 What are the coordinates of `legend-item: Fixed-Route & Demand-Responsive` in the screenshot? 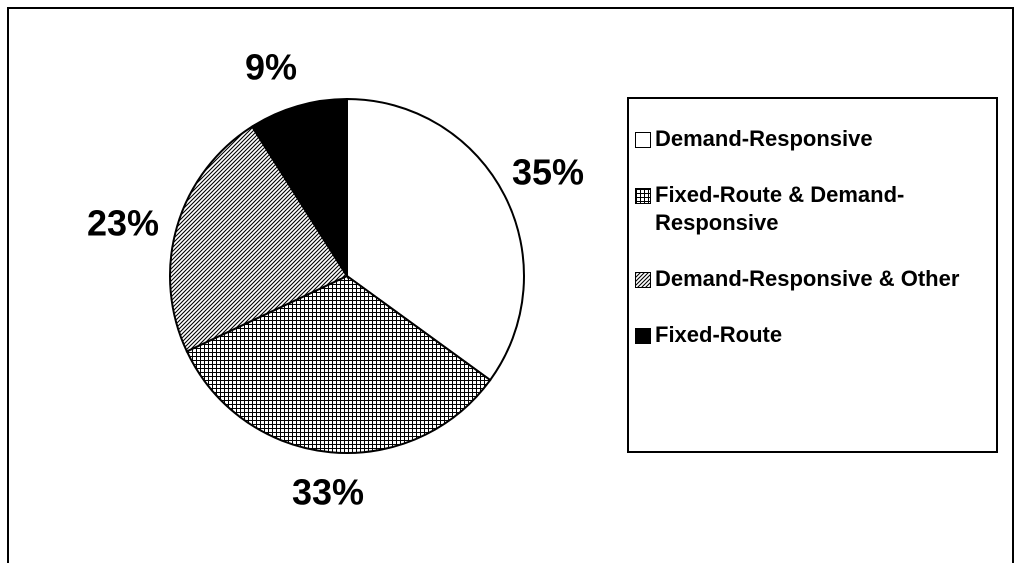 It's located at (815, 209).